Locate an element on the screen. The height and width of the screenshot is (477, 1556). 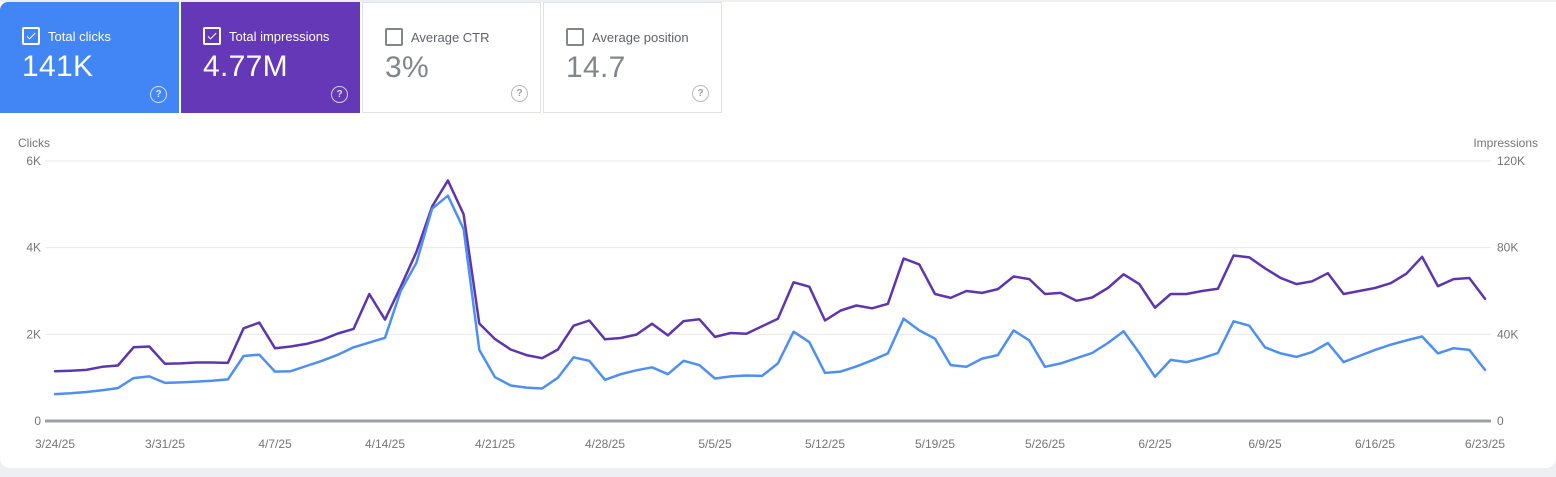
metric-value: 14.7 is located at coordinates (596, 67).